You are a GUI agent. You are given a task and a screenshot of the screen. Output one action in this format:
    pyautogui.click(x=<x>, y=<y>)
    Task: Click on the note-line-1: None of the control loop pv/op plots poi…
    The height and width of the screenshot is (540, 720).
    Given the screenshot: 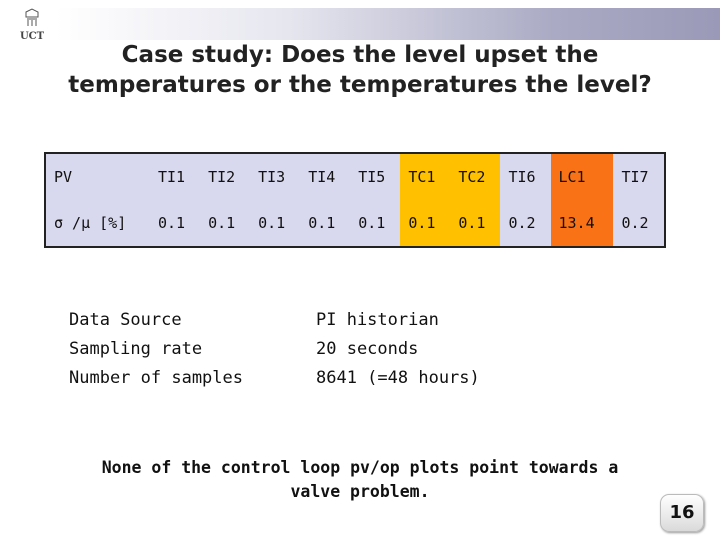 What is the action you would take?
    pyautogui.click(x=360, y=467)
    